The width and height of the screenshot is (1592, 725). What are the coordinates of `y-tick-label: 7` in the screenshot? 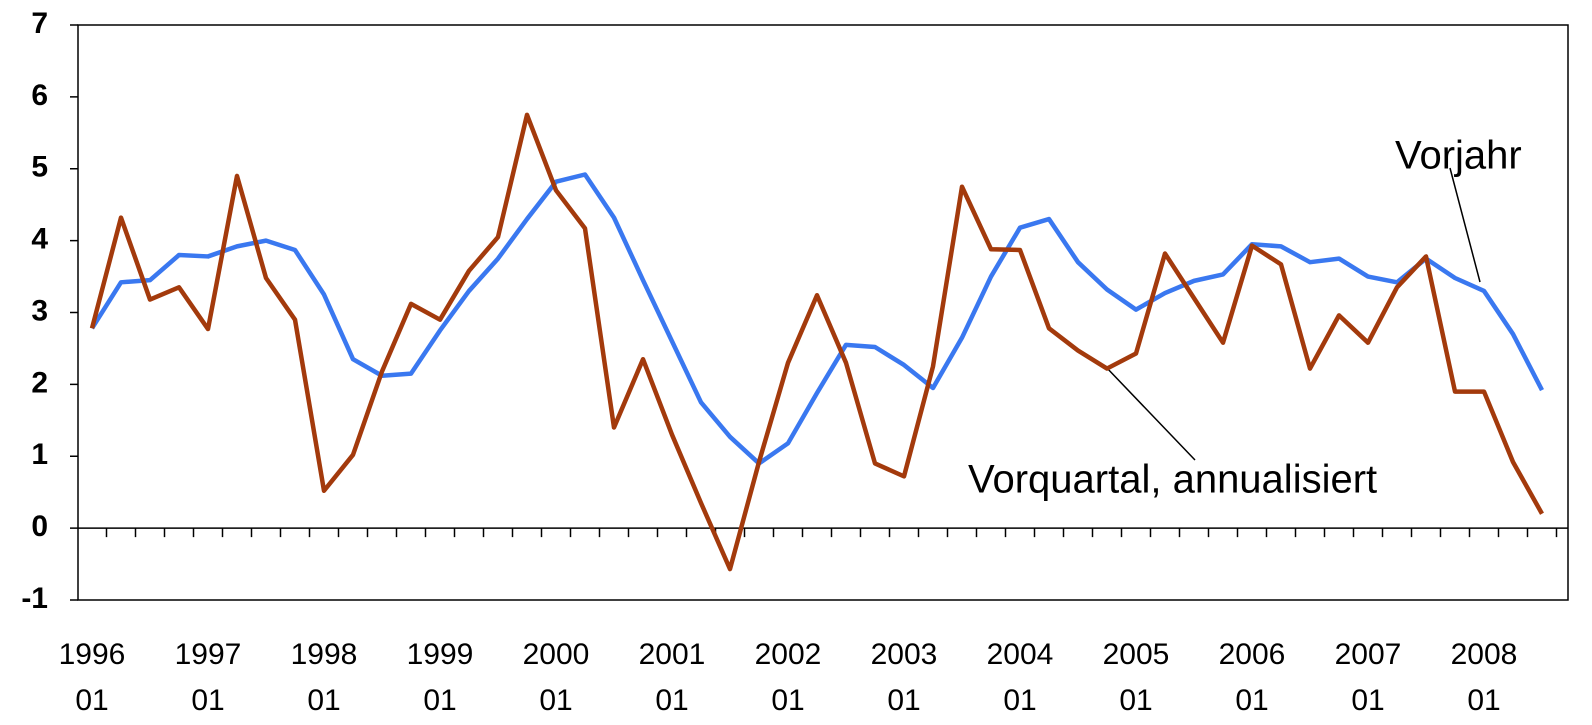 It's located at (39, 23).